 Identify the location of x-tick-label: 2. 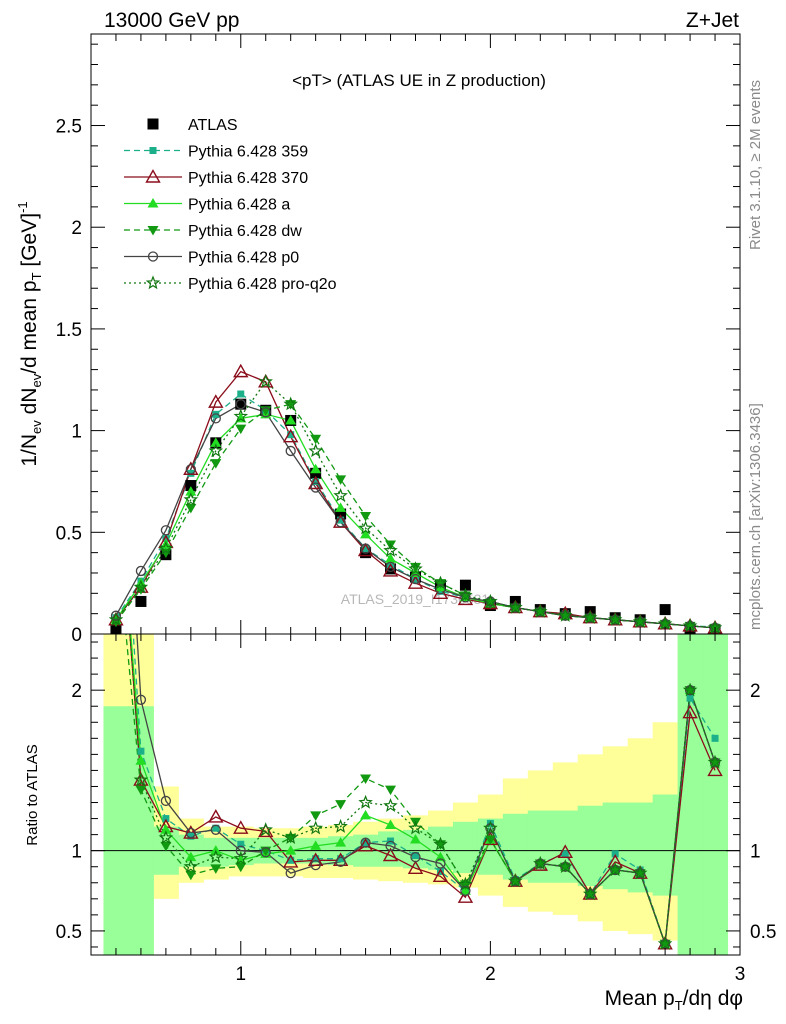
(490, 974).